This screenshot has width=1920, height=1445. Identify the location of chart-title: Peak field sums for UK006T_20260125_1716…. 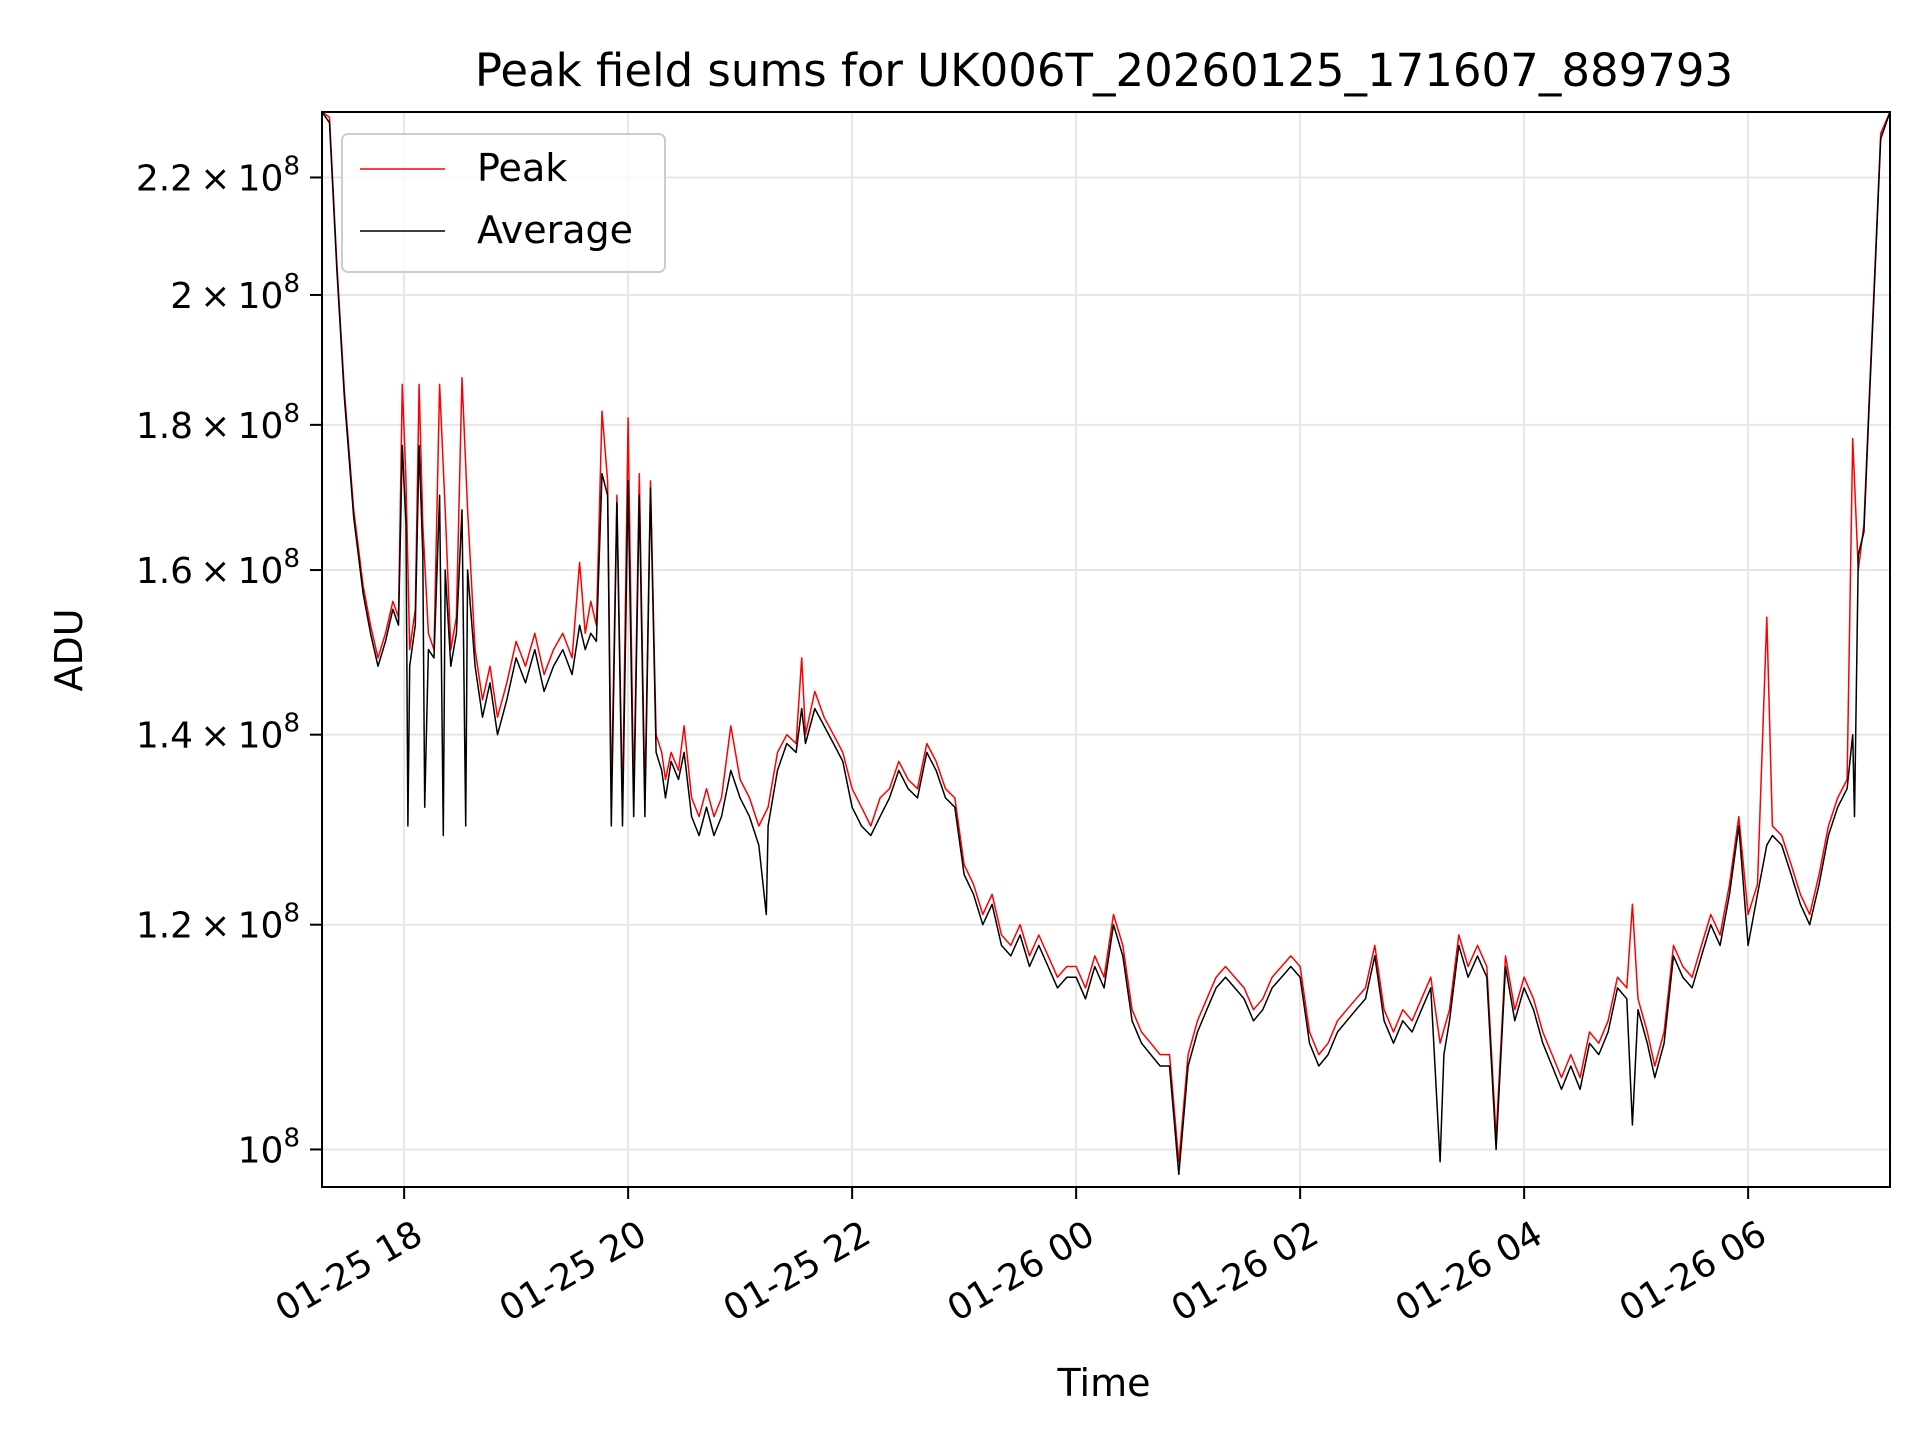
(1104, 70).